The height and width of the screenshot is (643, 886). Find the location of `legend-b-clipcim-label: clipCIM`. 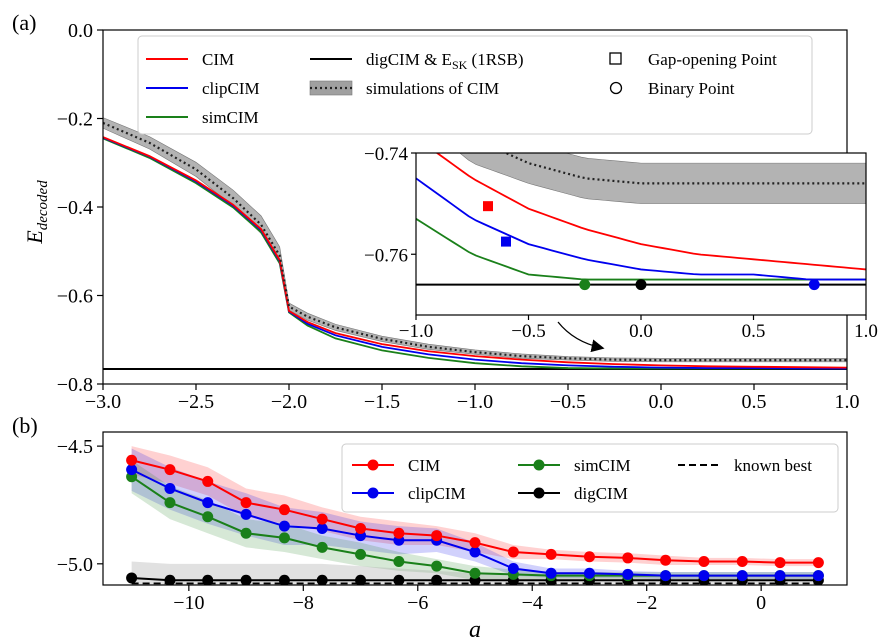

legend-b-clipcim-label: clipCIM is located at coordinates (437, 493).